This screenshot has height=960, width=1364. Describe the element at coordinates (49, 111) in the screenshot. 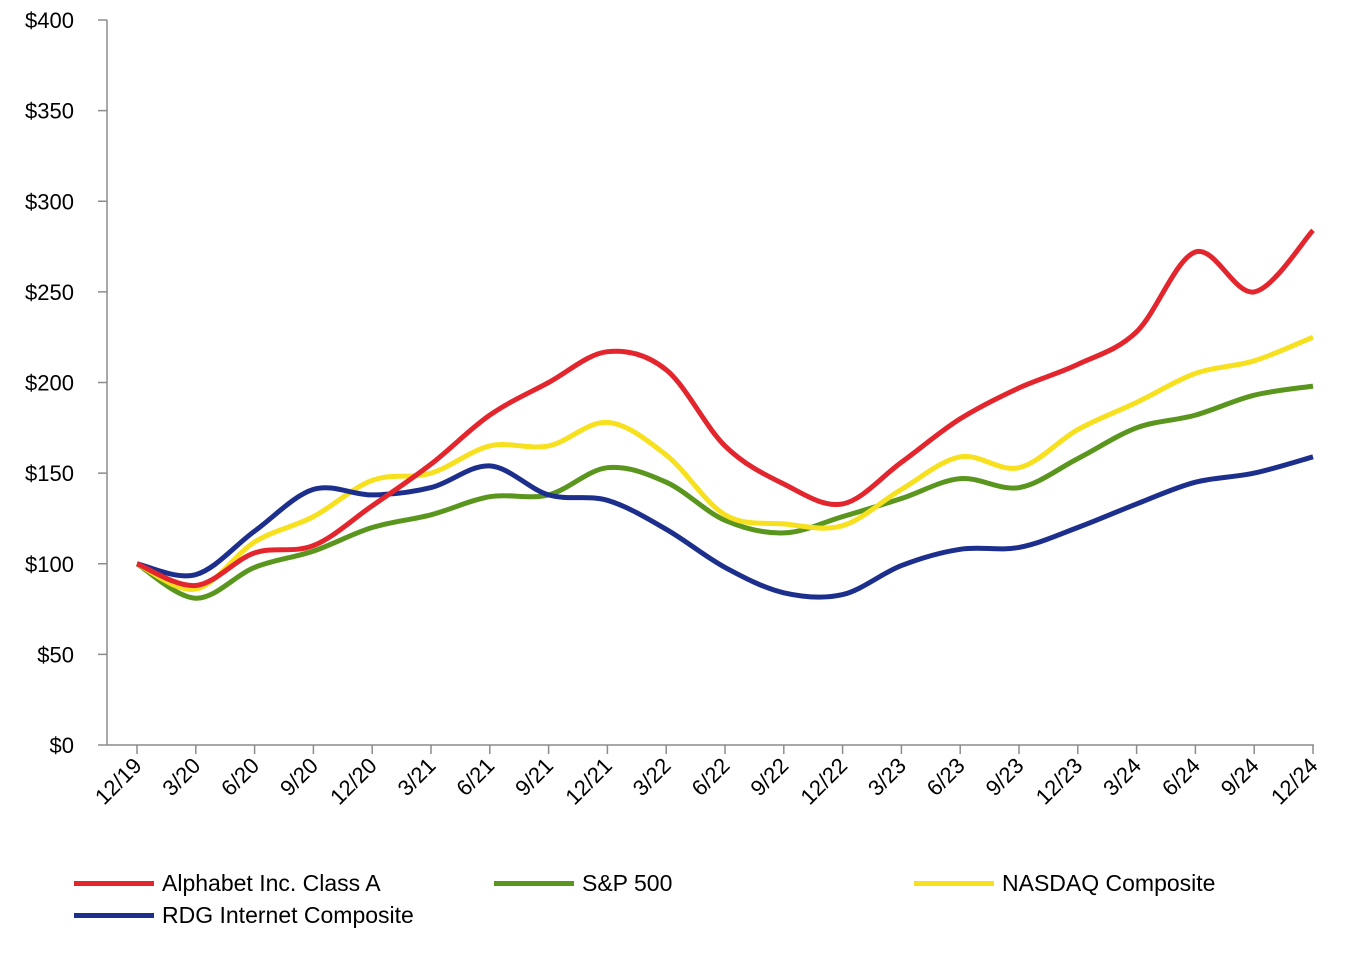

I see `y-tick-label: $350` at that location.